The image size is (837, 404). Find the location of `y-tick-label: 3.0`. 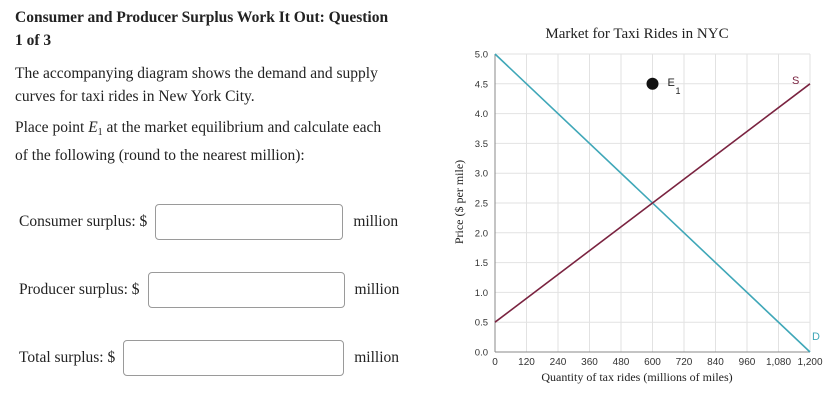

y-tick-label: 3.0 is located at coordinates (481, 174).